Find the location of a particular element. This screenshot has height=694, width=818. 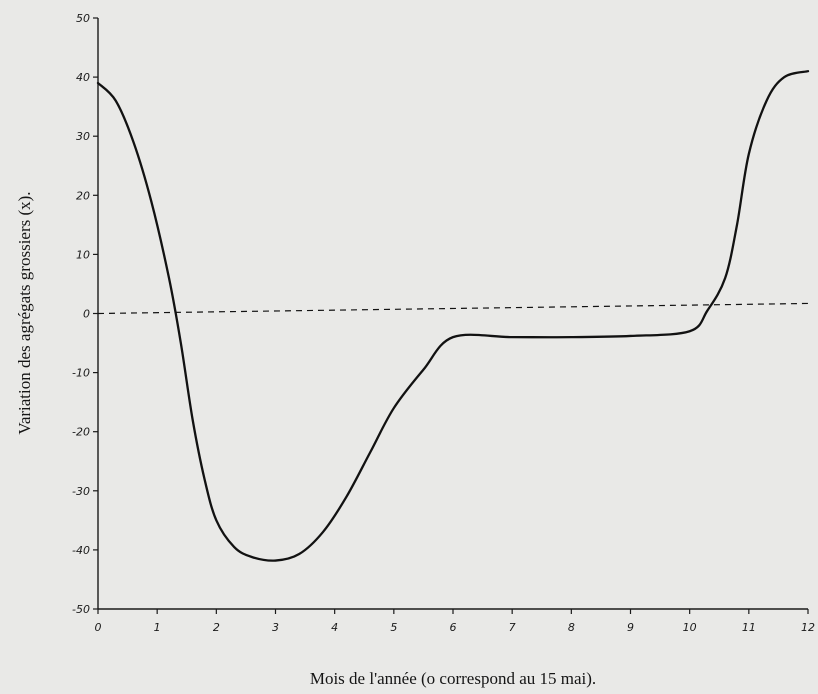

x-ticks-group: 0 1 2 3 4 5 6 7 8 9 10 11 12 is located at coordinates (455, 621).